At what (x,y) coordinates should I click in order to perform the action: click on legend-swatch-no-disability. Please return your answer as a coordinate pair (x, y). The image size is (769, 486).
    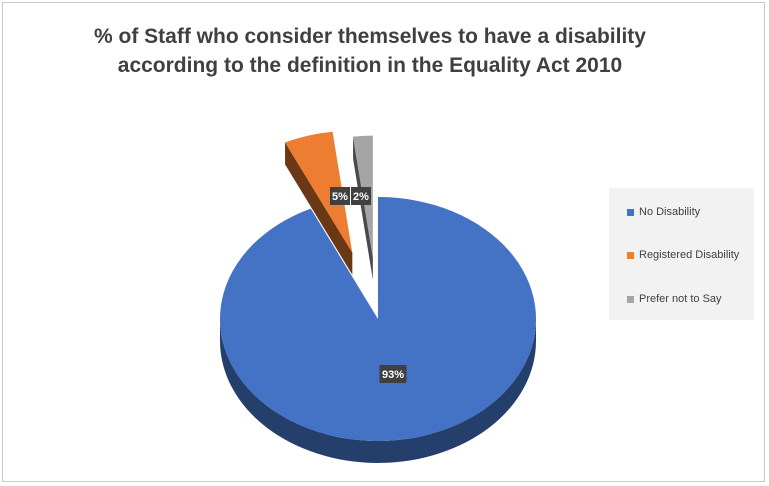
    Looking at the image, I should click on (630, 212).